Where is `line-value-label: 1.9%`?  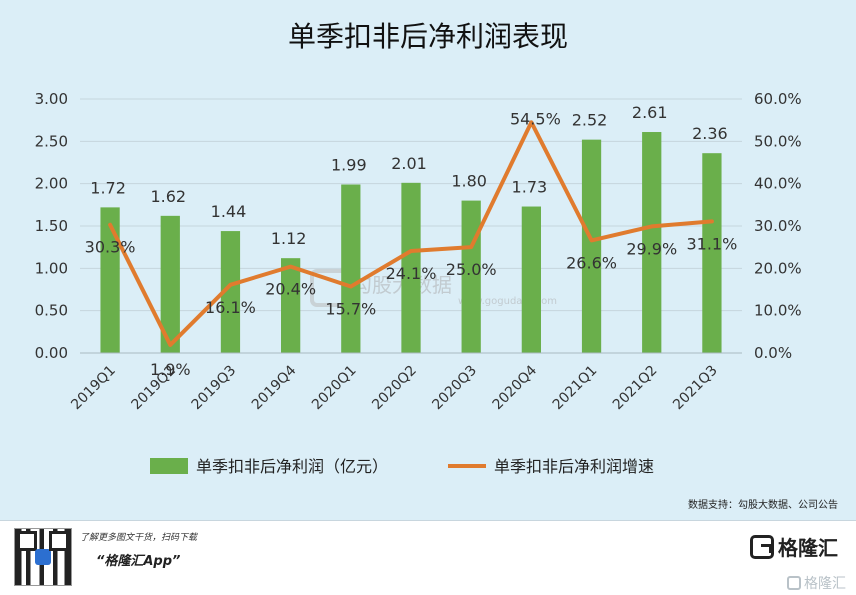 line-value-label: 1.9% is located at coordinates (170, 369).